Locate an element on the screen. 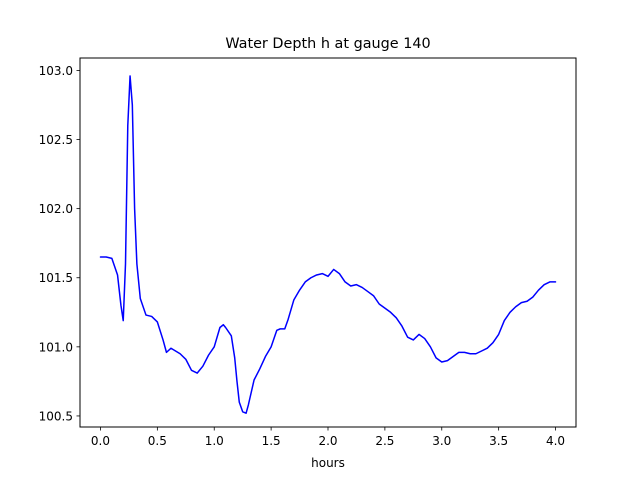  x-tick-label: 2.5 is located at coordinates (384, 441).